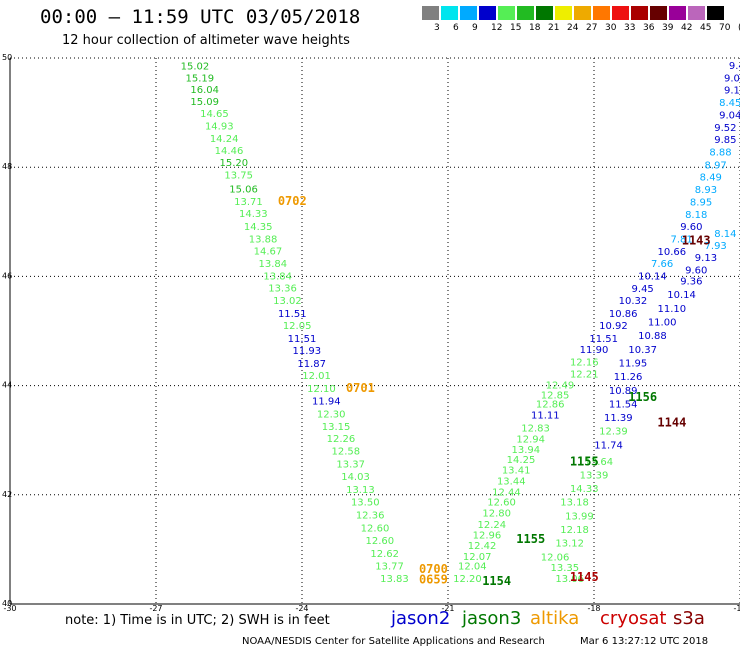 The width and height of the screenshot is (740, 650). Describe the element at coordinates (687, 28) in the screenshot. I see `color-scale-label: 42` at that location.